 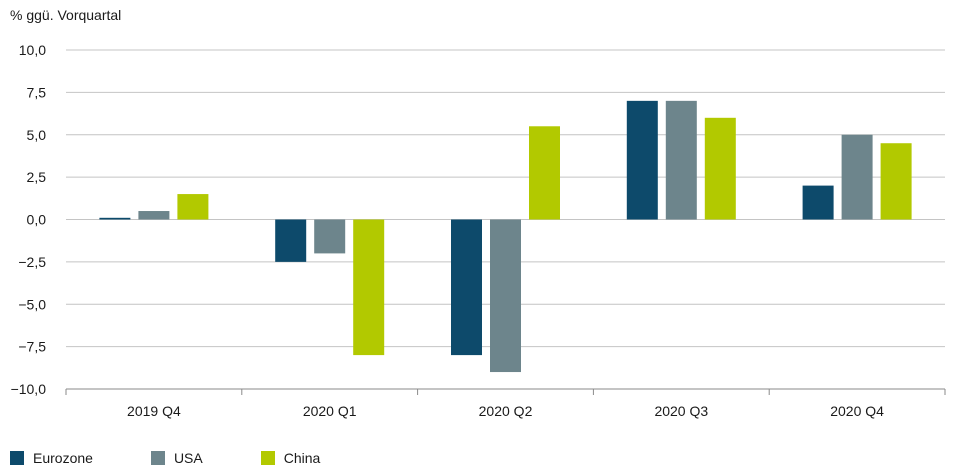 I want to click on y-tick-label: 2,5, so click(x=37, y=177).